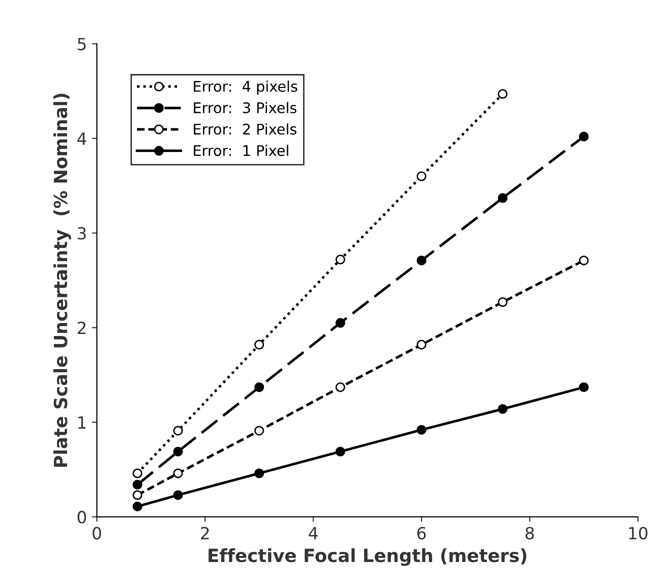 This screenshot has width=668, height=584. What do you see at coordinates (245, 108) in the screenshot?
I see `legend-label: Error: 3 Pixels` at bounding box center [245, 108].